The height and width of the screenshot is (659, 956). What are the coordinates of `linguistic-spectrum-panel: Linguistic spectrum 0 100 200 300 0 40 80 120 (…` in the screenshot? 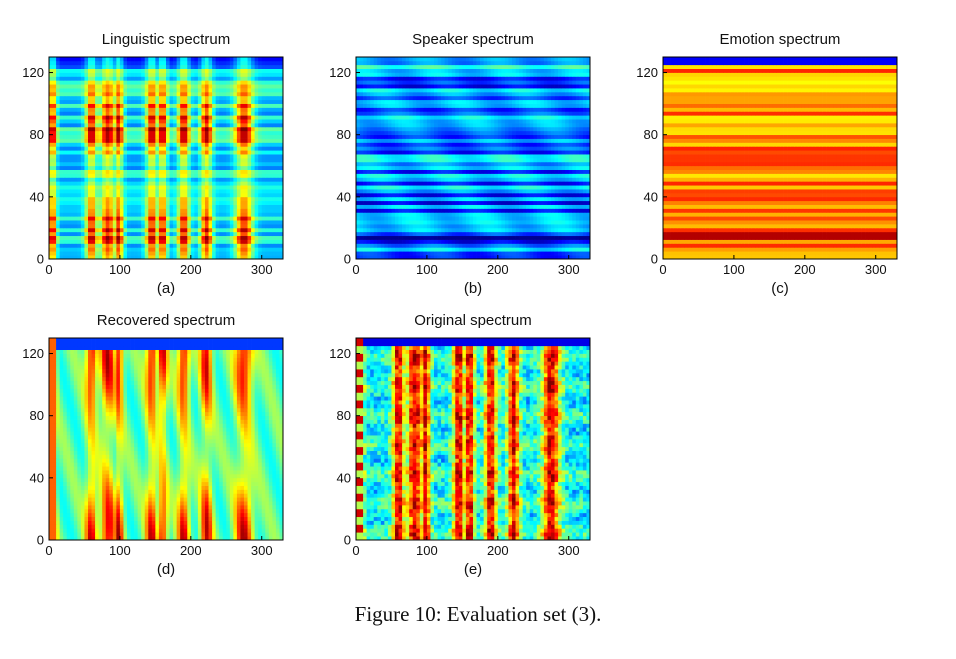 It's located at (165, 165).